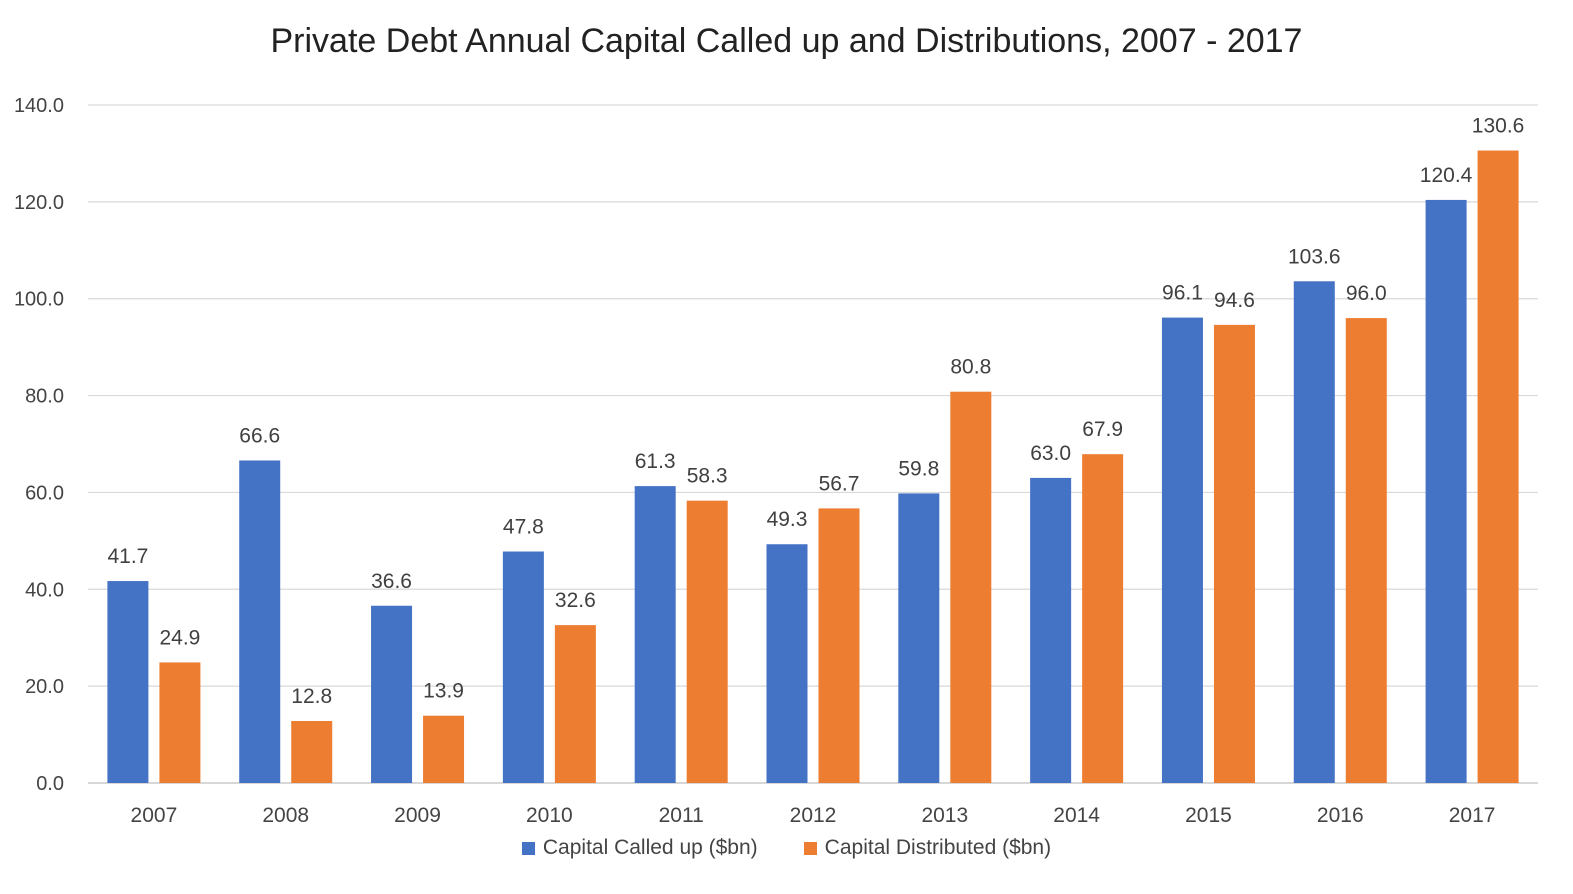 This screenshot has height=894, width=1573. I want to click on y-tick-label: 40.0, so click(44, 590).